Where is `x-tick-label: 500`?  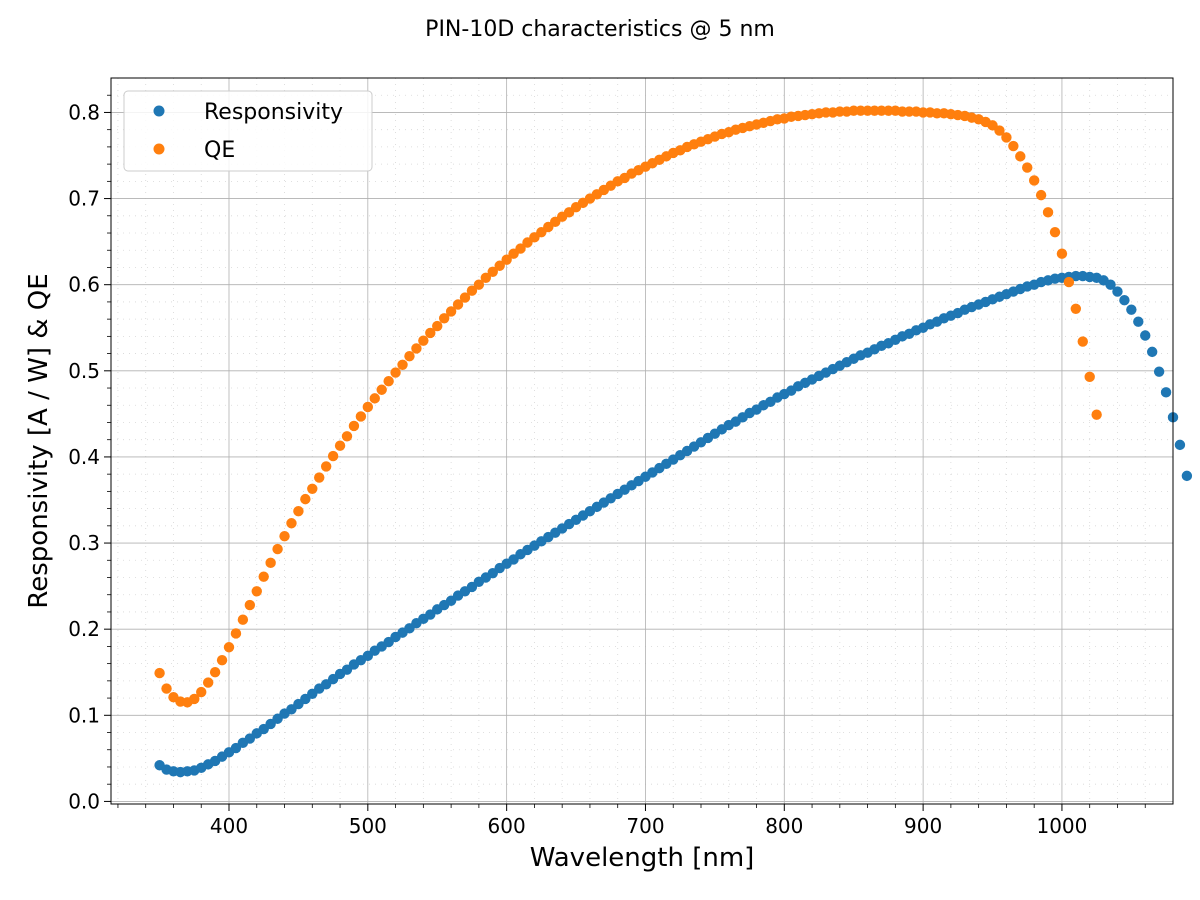 x-tick-label: 500 is located at coordinates (368, 826).